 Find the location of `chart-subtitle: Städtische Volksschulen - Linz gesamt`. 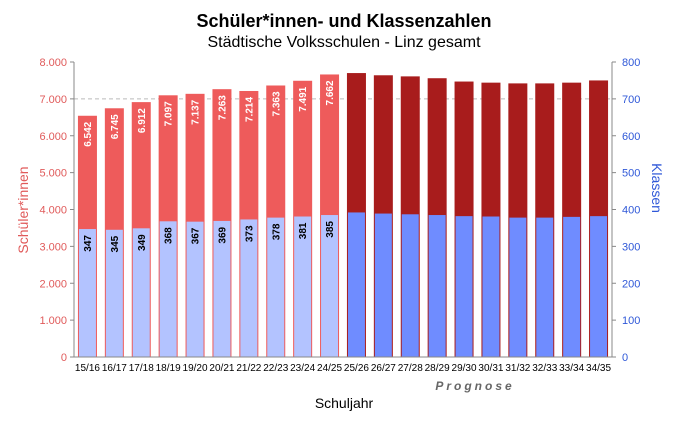

chart-subtitle: Städtische Volksschulen - Linz gesamt is located at coordinates (344, 42).